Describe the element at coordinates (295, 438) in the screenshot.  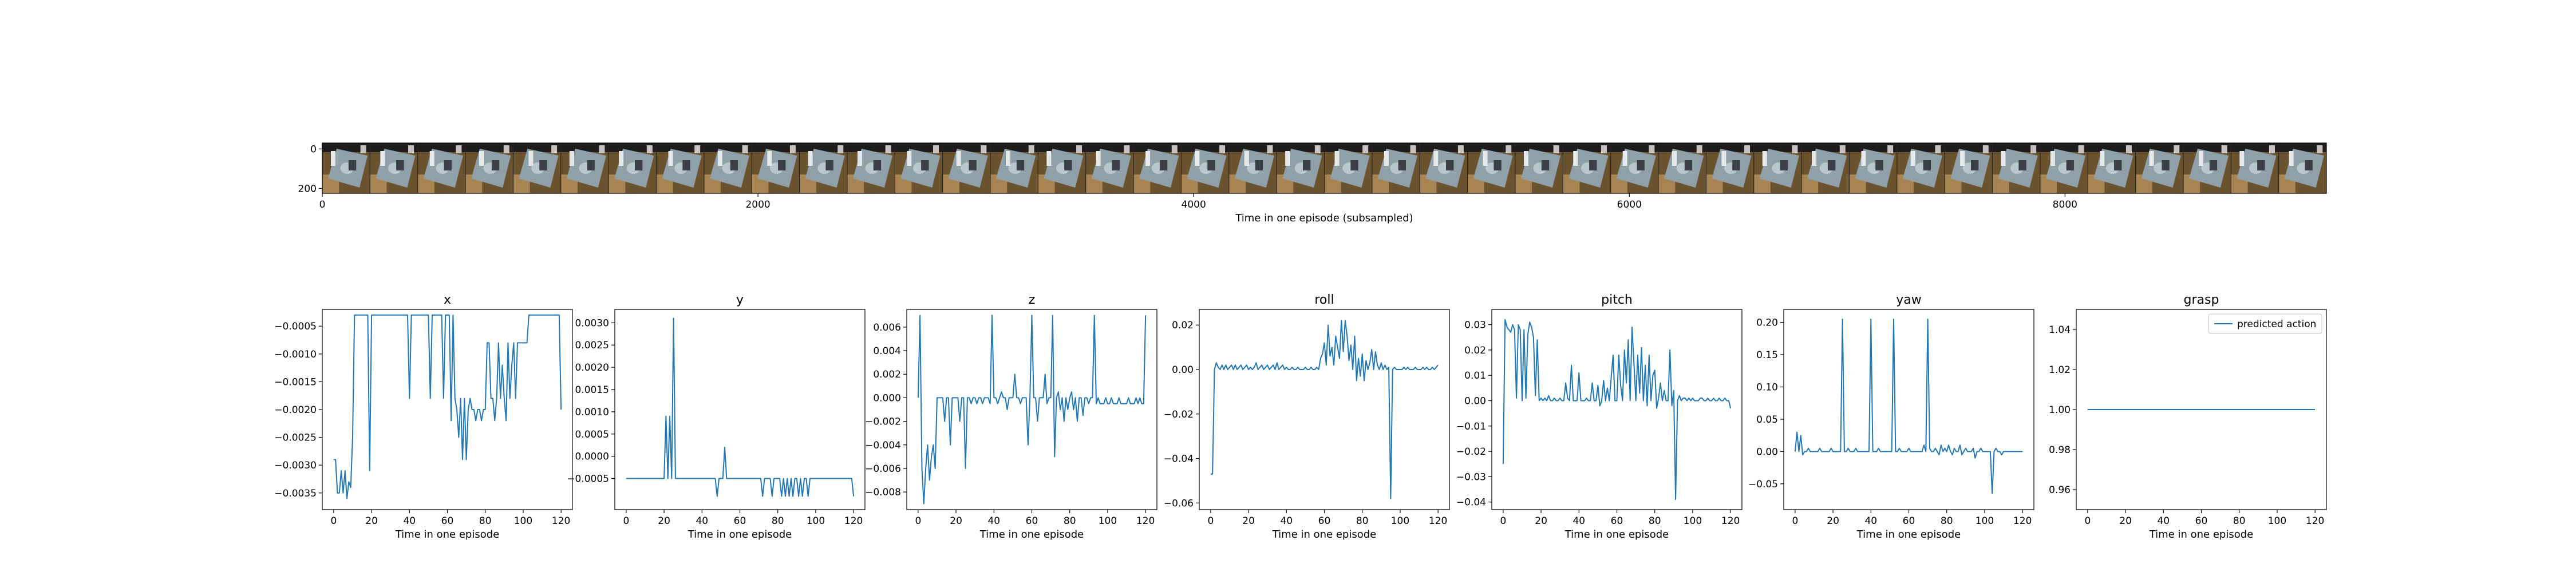
I see `y-tick-label: −0.0025` at that location.